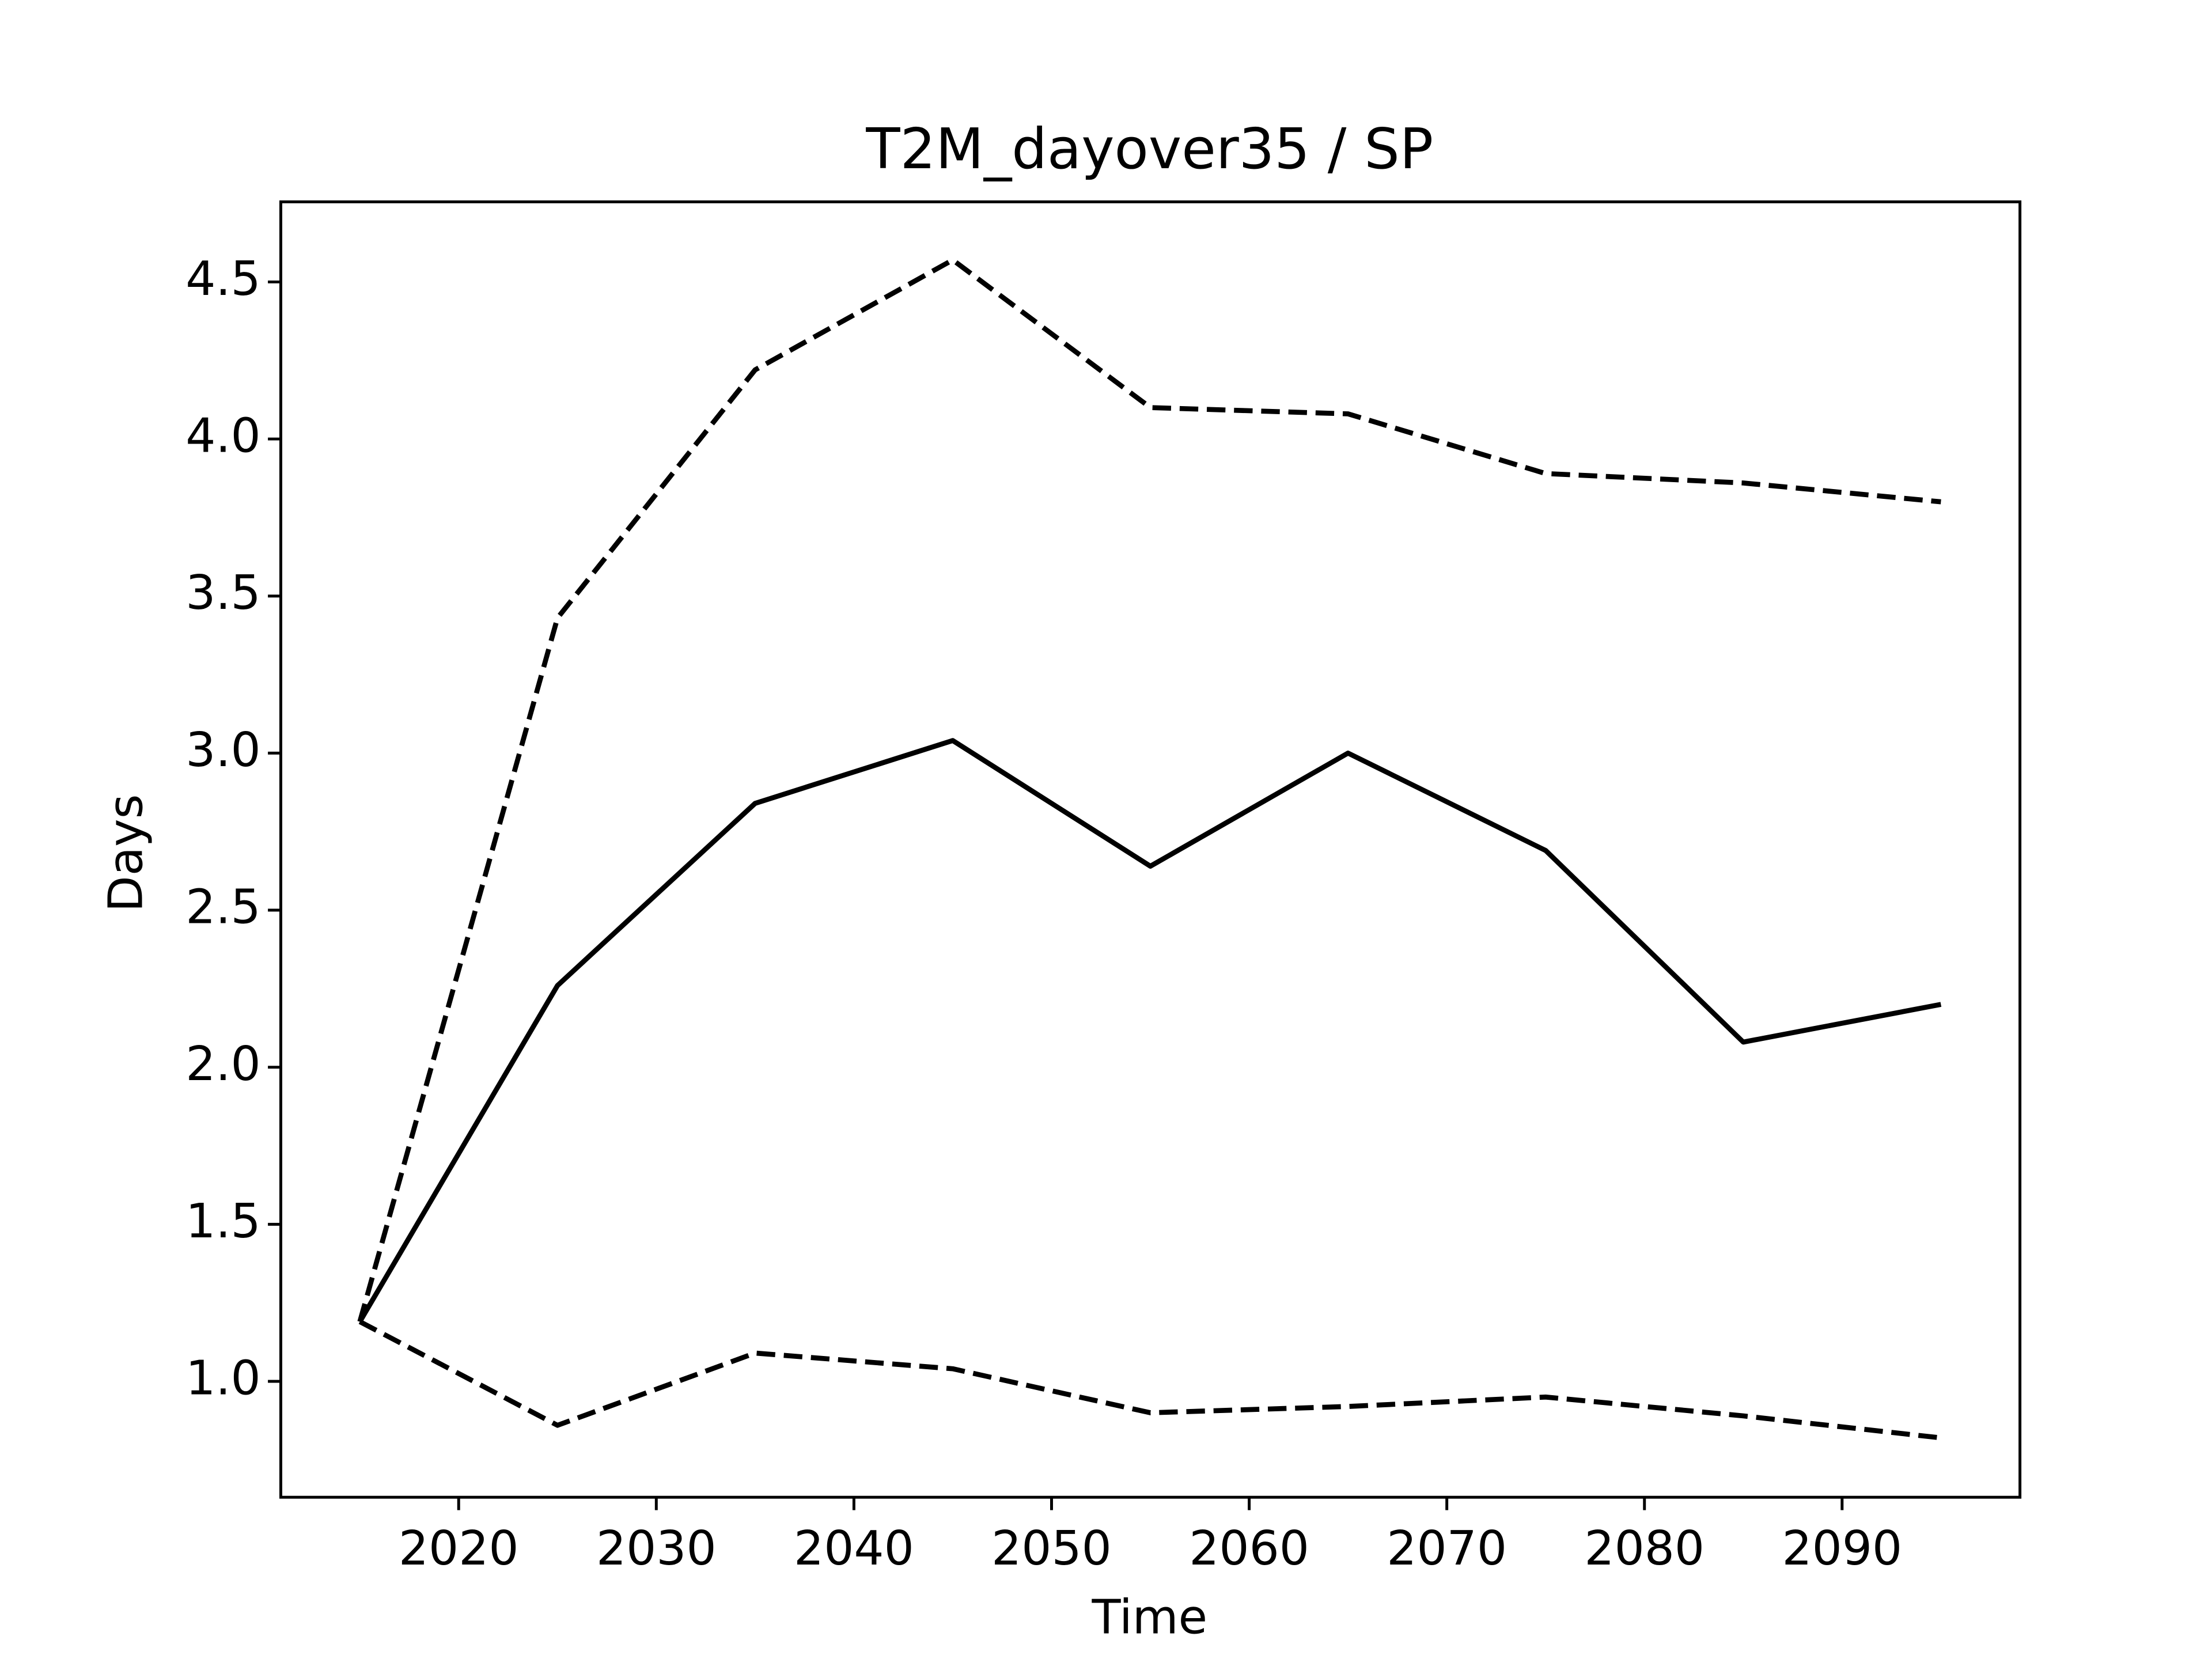  What do you see at coordinates (854, 1548) in the screenshot?
I see `x-tick-label: 2040` at bounding box center [854, 1548].